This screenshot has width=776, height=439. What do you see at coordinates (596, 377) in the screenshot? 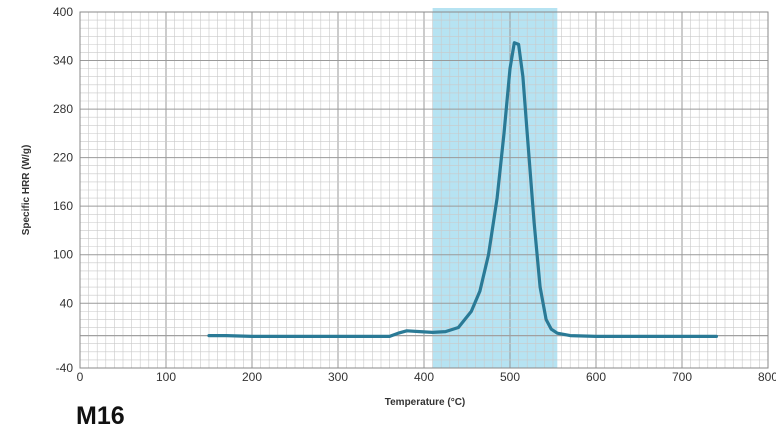
I see `x-tick-label: 600` at bounding box center [596, 377].